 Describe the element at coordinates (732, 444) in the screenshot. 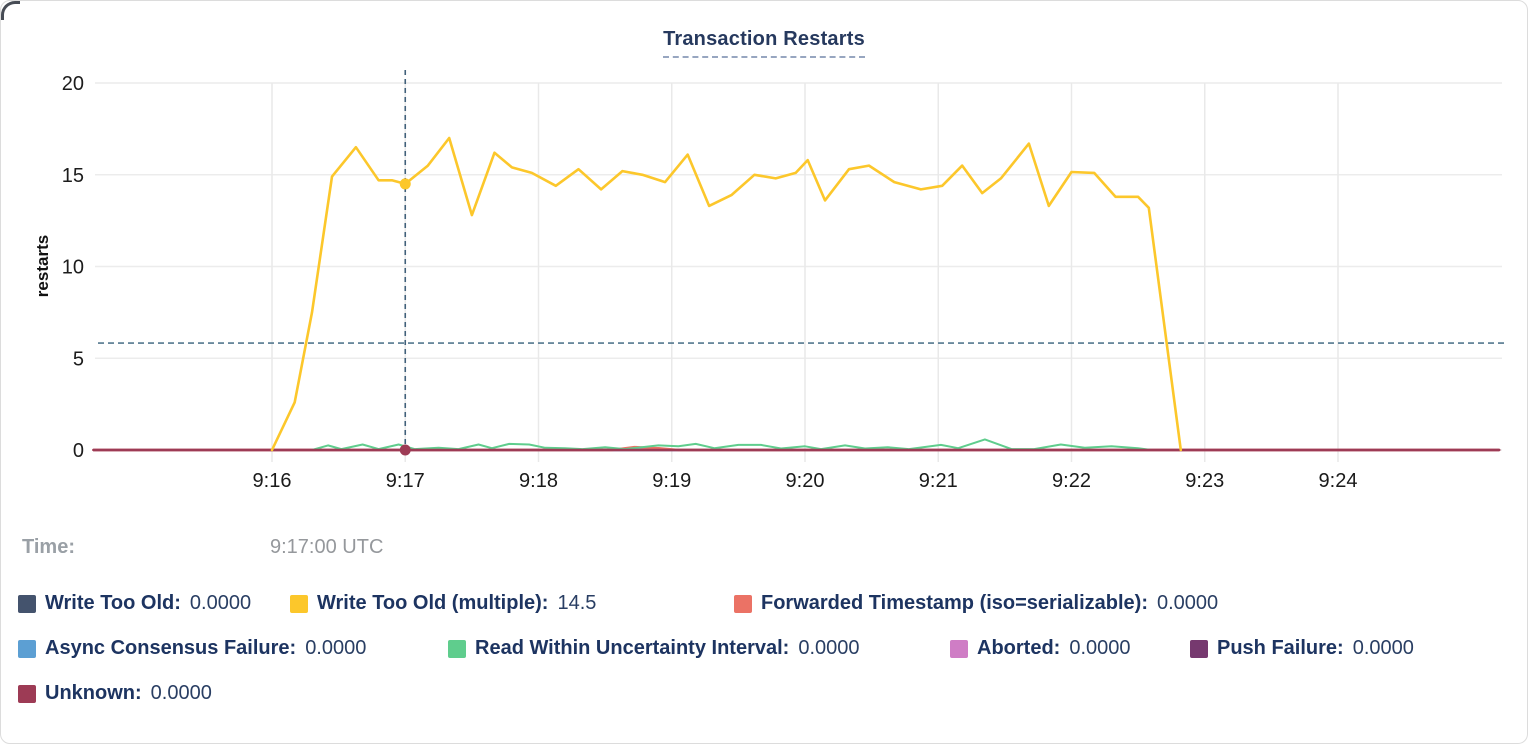

I see `series-line-read-within-uncertainty-interval` at that location.